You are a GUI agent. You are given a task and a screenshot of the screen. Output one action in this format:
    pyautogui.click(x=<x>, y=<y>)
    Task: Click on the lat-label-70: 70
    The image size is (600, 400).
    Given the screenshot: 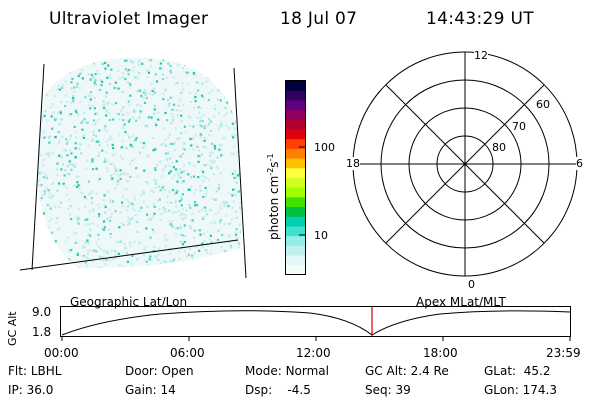 What is the action you would take?
    pyautogui.click(x=519, y=126)
    